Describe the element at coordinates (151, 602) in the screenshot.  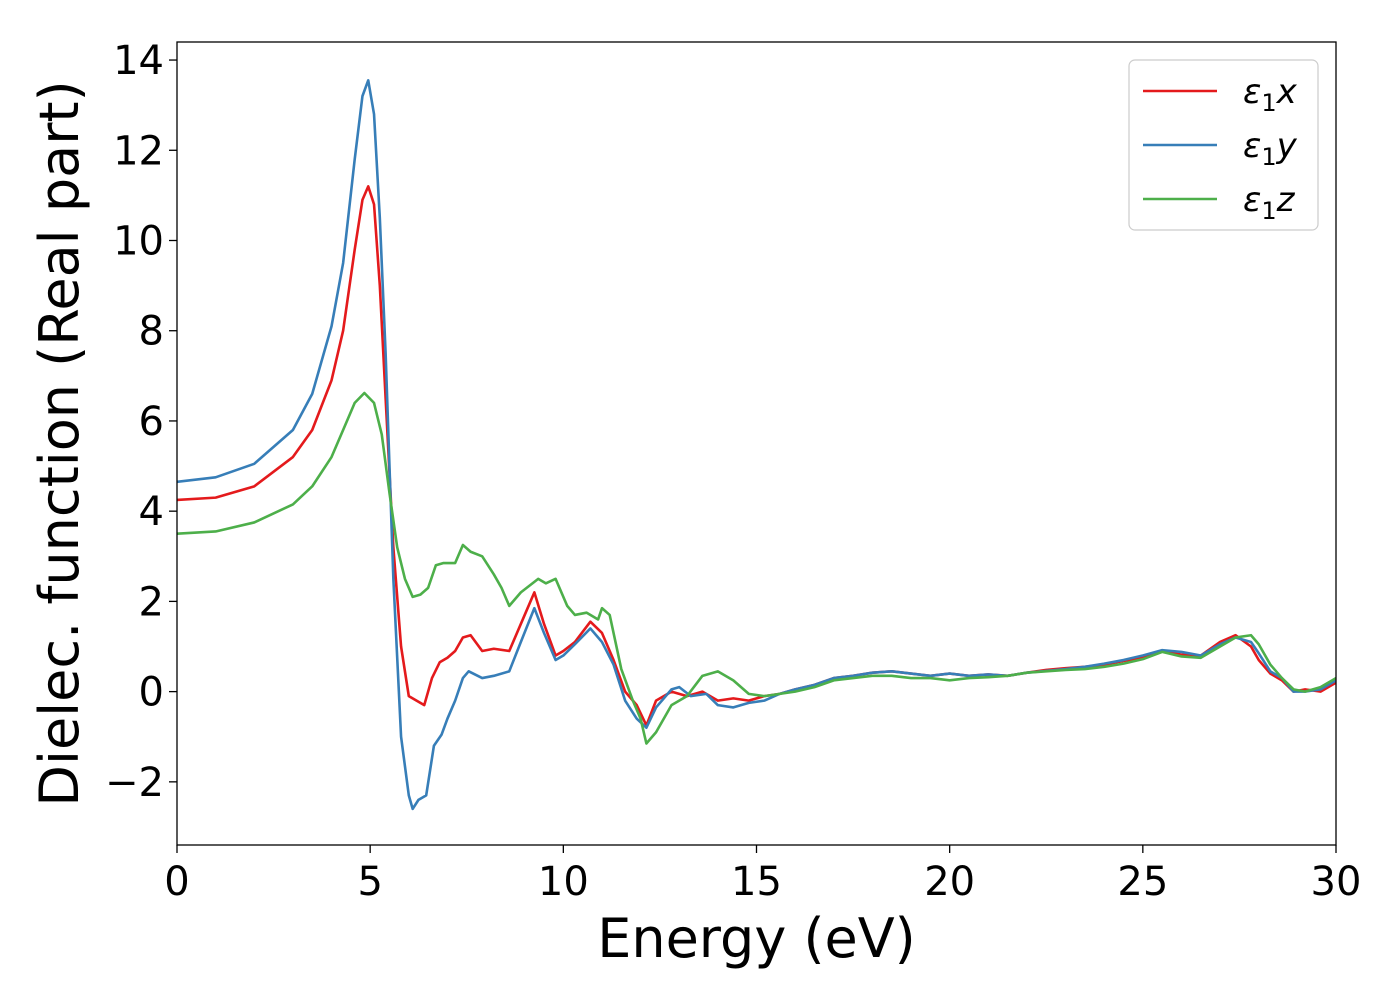
I see `y-tick-label: 2` at that location.